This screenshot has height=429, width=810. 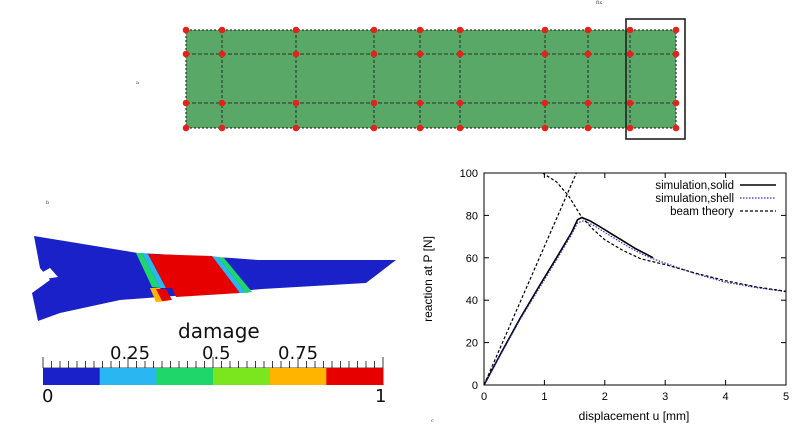 What do you see at coordinates (702, 212) in the screenshot?
I see `legend-label: beam theory` at bounding box center [702, 212].